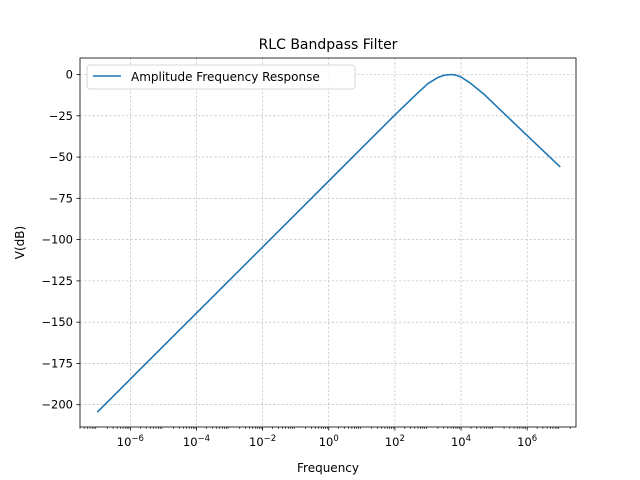 The width and height of the screenshot is (640, 480). I want to click on x-tick-label: 10², so click(395, 441).